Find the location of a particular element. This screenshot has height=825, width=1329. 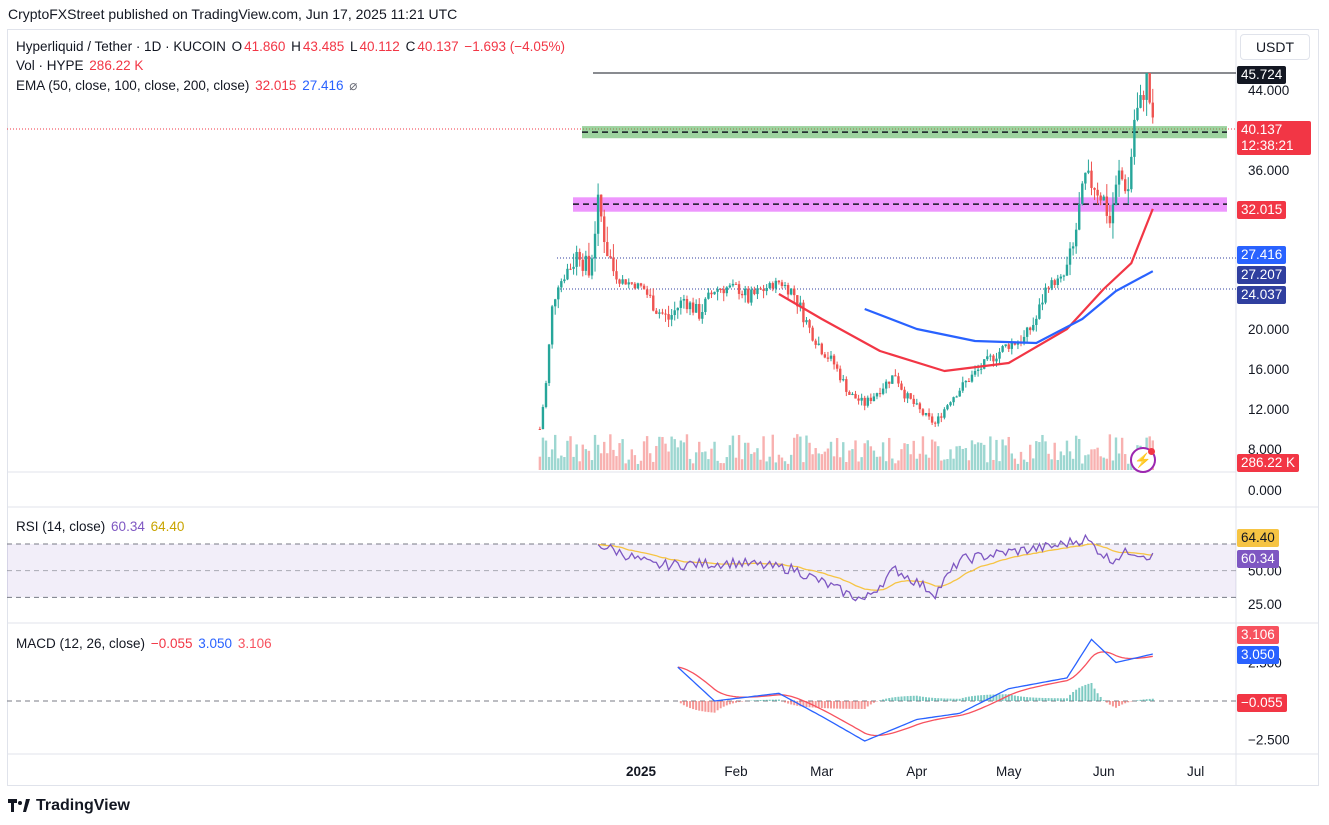

time-axis-tick: Apr is located at coordinates (917, 771).